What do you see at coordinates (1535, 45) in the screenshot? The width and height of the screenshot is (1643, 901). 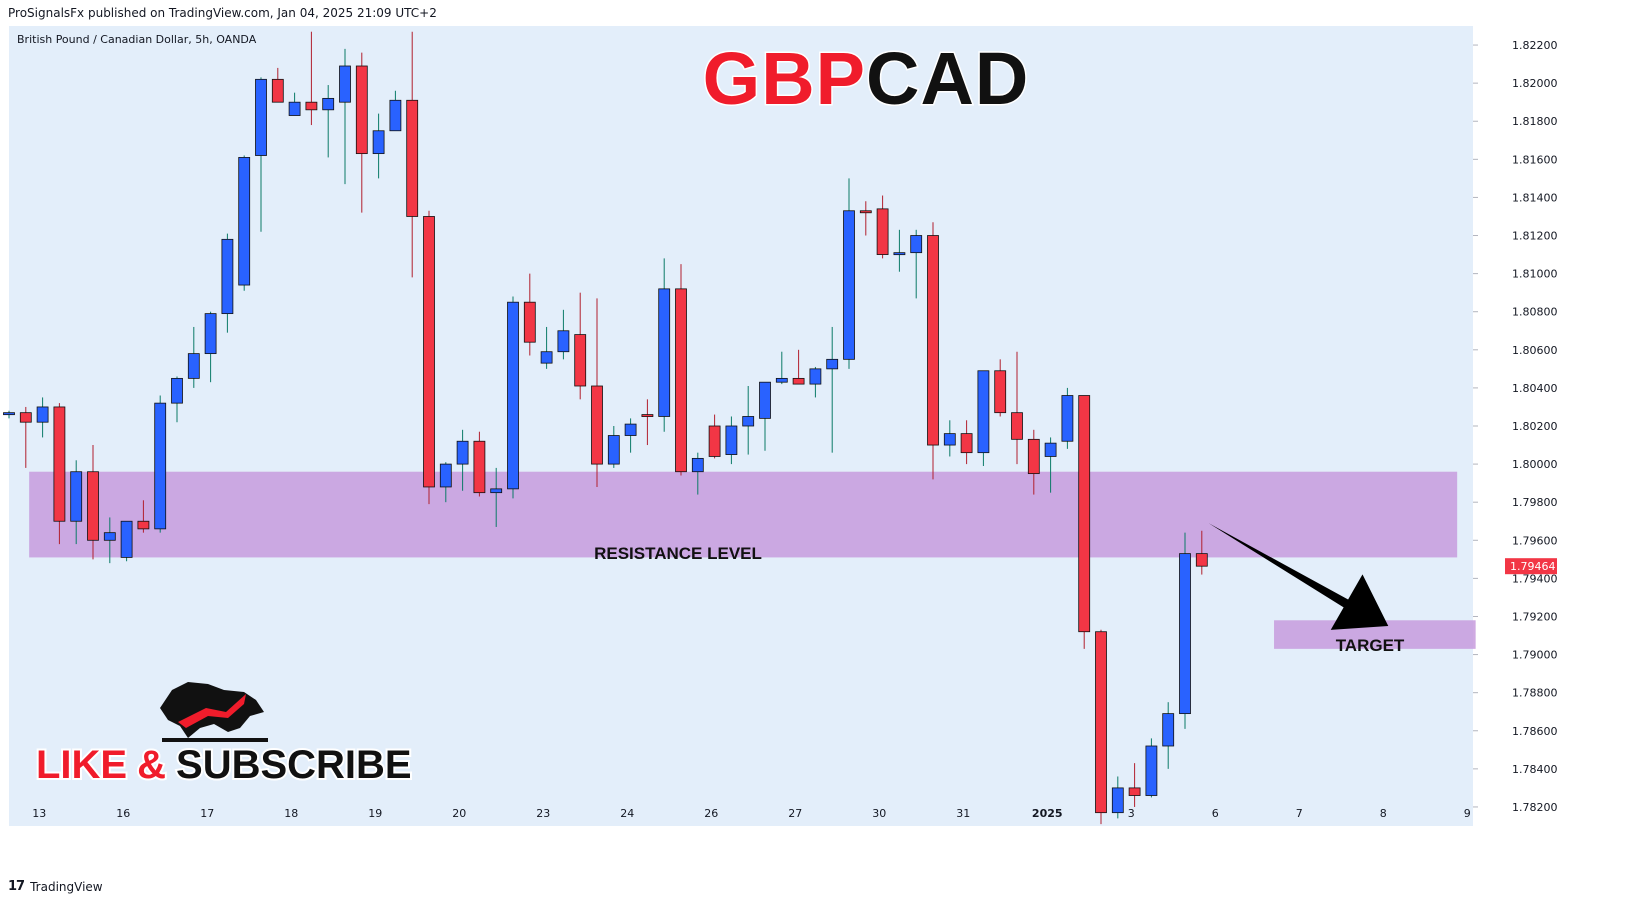 I see `price-tick-label: 1.82200` at bounding box center [1535, 45].